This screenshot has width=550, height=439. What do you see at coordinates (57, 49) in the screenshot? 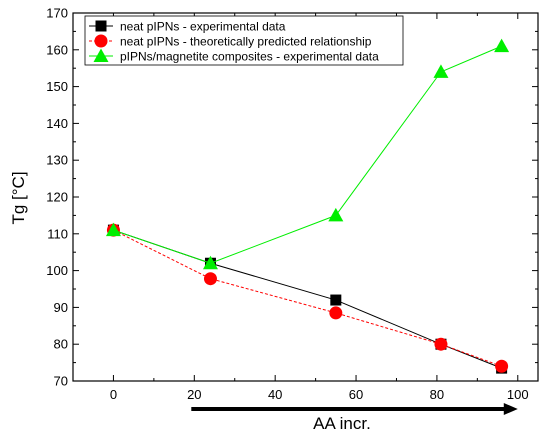
I see `y-tick-label: 160` at bounding box center [57, 49].